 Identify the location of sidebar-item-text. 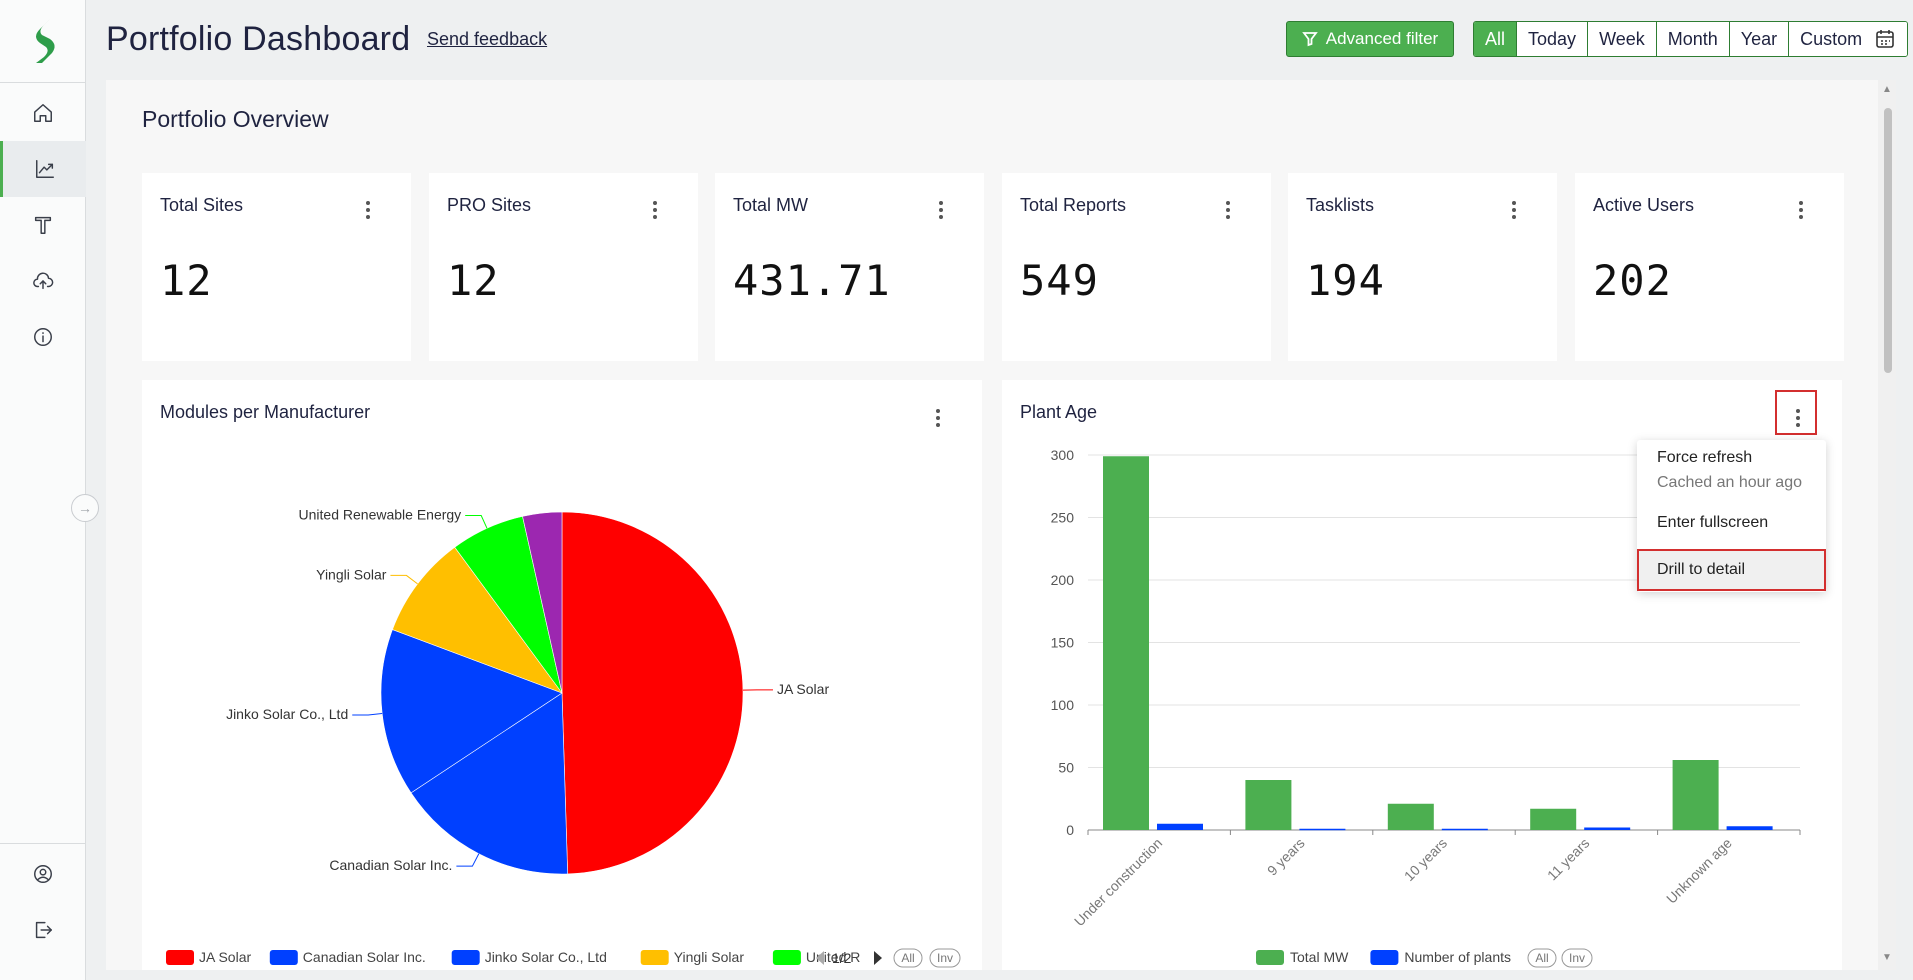
(43, 225).